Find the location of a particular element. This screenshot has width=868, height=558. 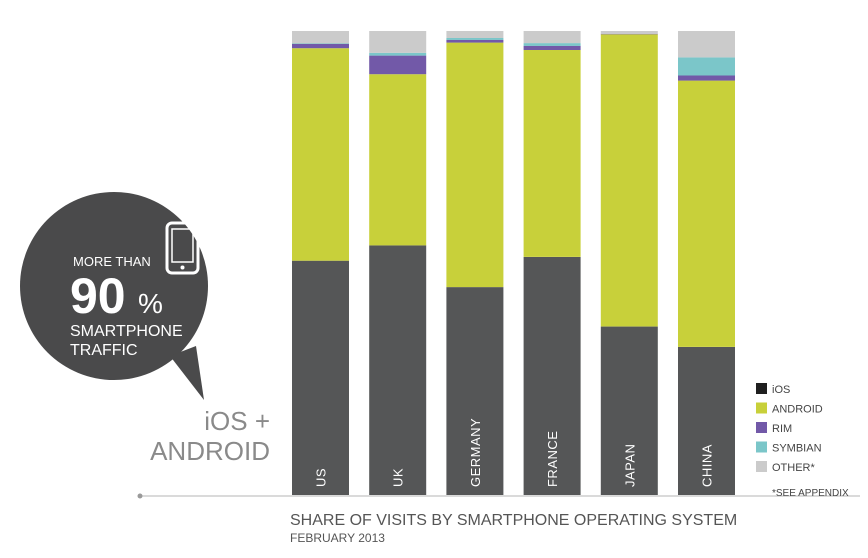

bar-segment-uk-rim is located at coordinates (398, 65).